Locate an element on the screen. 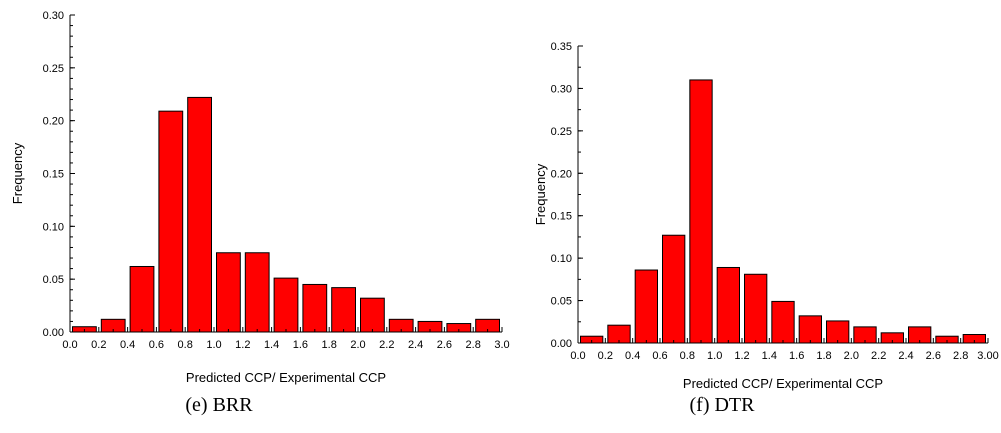  panel-caption: (e) BRR is located at coordinates (219, 405).